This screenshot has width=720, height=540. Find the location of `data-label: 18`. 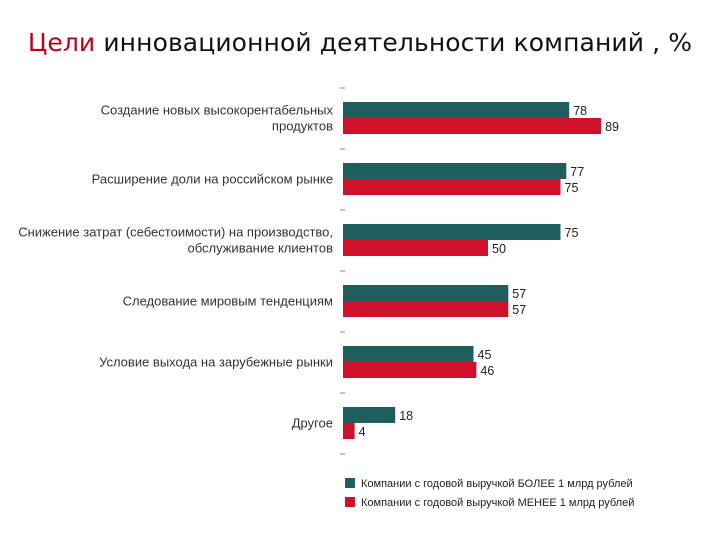

data-label: 18 is located at coordinates (406, 416).